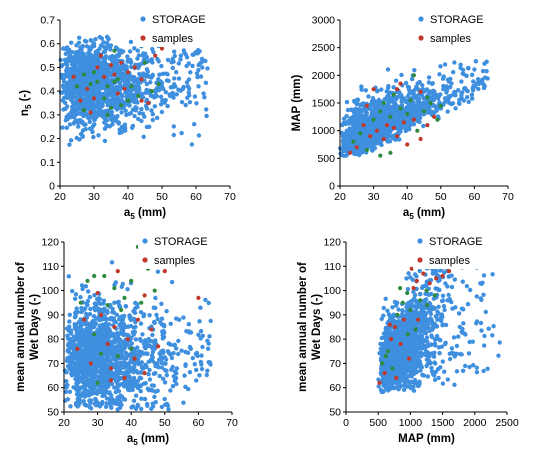 This screenshot has width=550, height=460. What do you see at coordinates (144, 259) in the screenshot?
I see `legend-samples-marker` at bounding box center [144, 259].